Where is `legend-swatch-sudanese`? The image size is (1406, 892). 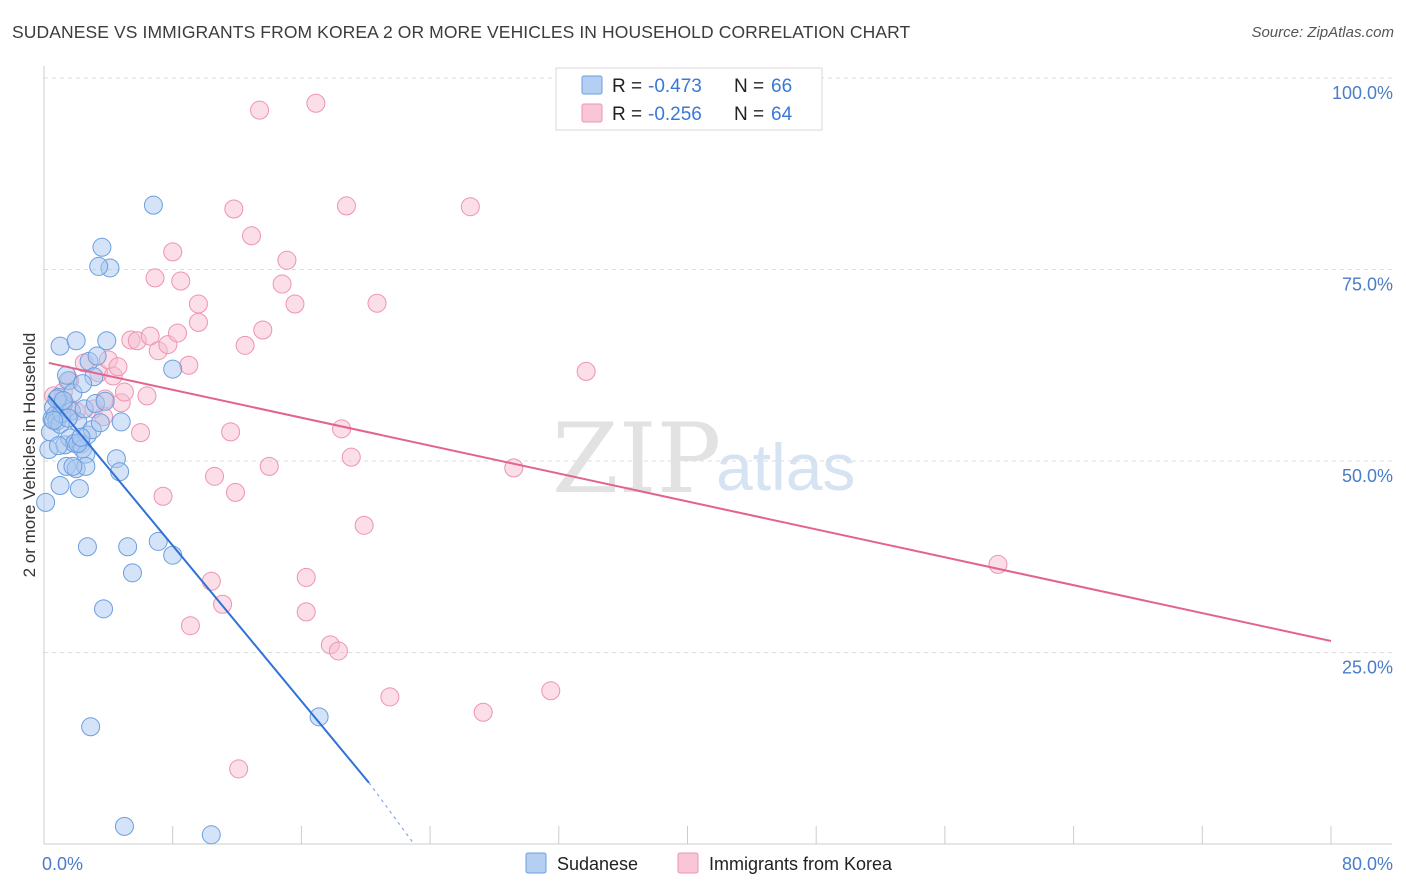 legend-swatch-sudanese is located at coordinates (592, 85).